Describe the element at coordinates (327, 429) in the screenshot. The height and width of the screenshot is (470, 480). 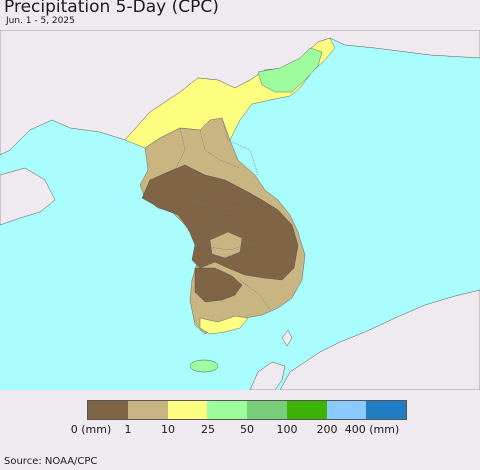
I see `legend-label: 200` at that location.